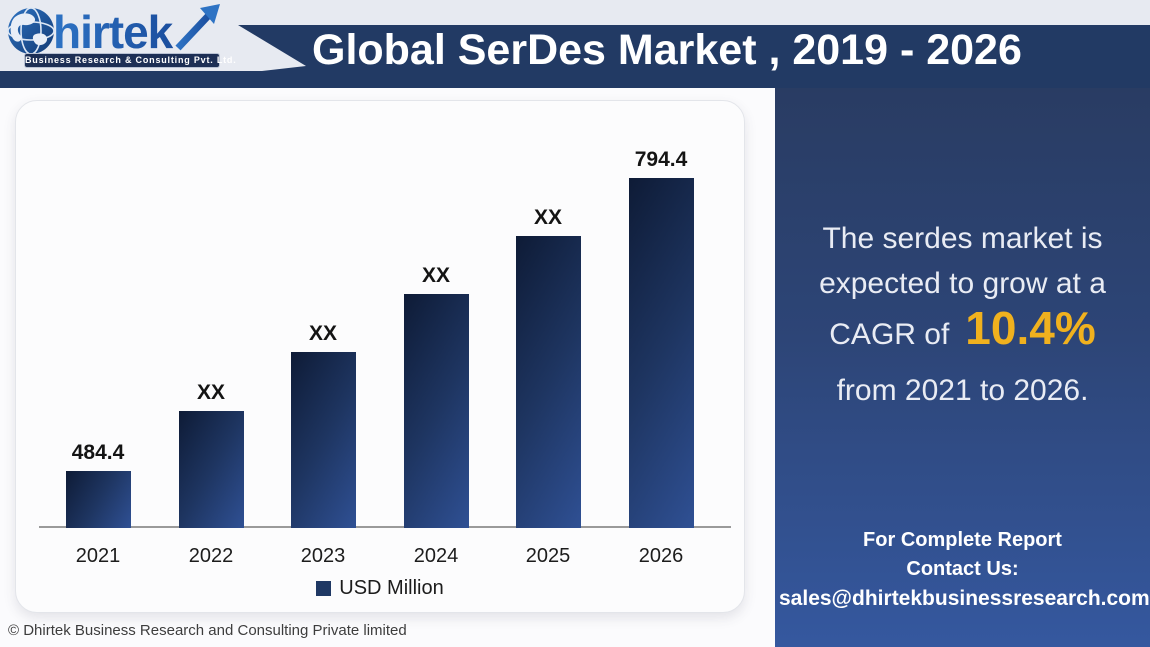 The width and height of the screenshot is (1150, 647). Describe the element at coordinates (391, 588) in the screenshot. I see `legend-label: USD Million` at that location.